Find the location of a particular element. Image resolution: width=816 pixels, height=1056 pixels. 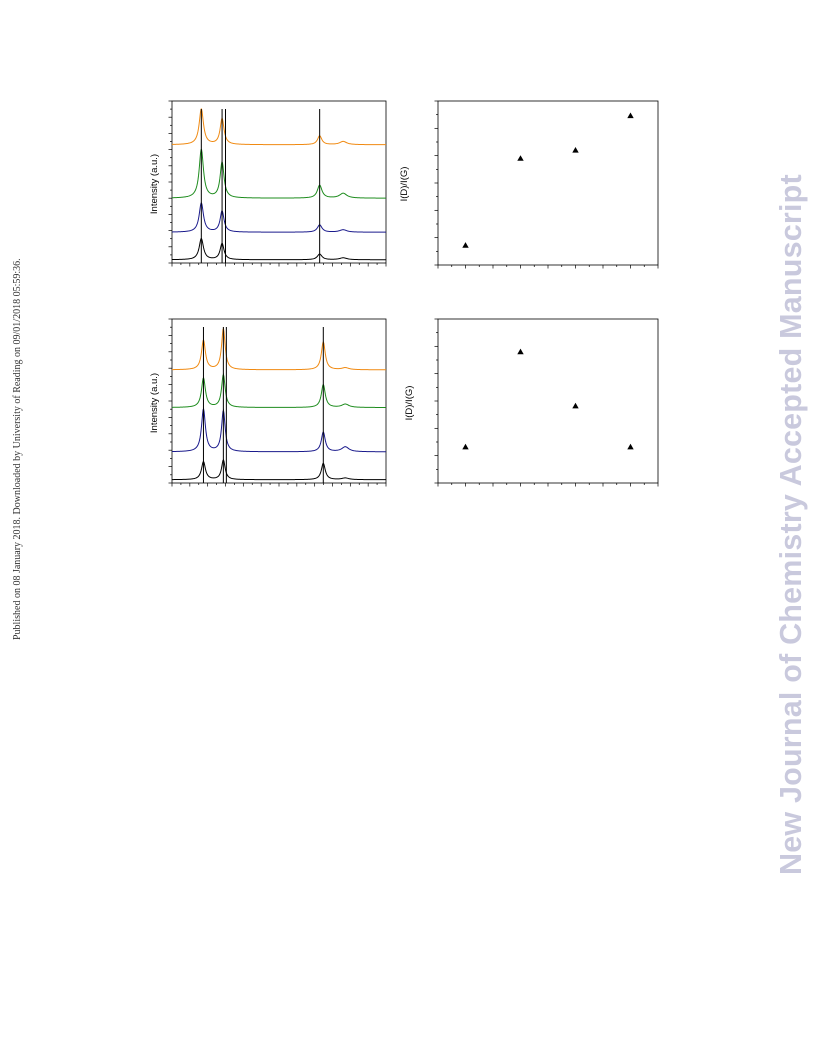

spectra-chart-bottom: Intensity (a.u.) is located at coordinates (268, 402).